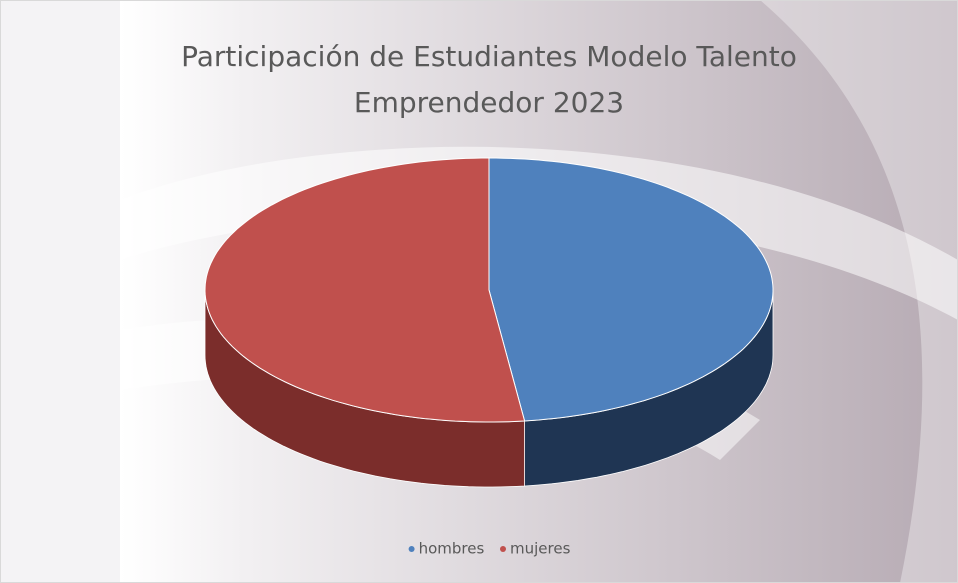 Image resolution: width=958 pixels, height=583 pixels. What do you see at coordinates (452, 549) in the screenshot?
I see `legend-label: hombres` at bounding box center [452, 549].